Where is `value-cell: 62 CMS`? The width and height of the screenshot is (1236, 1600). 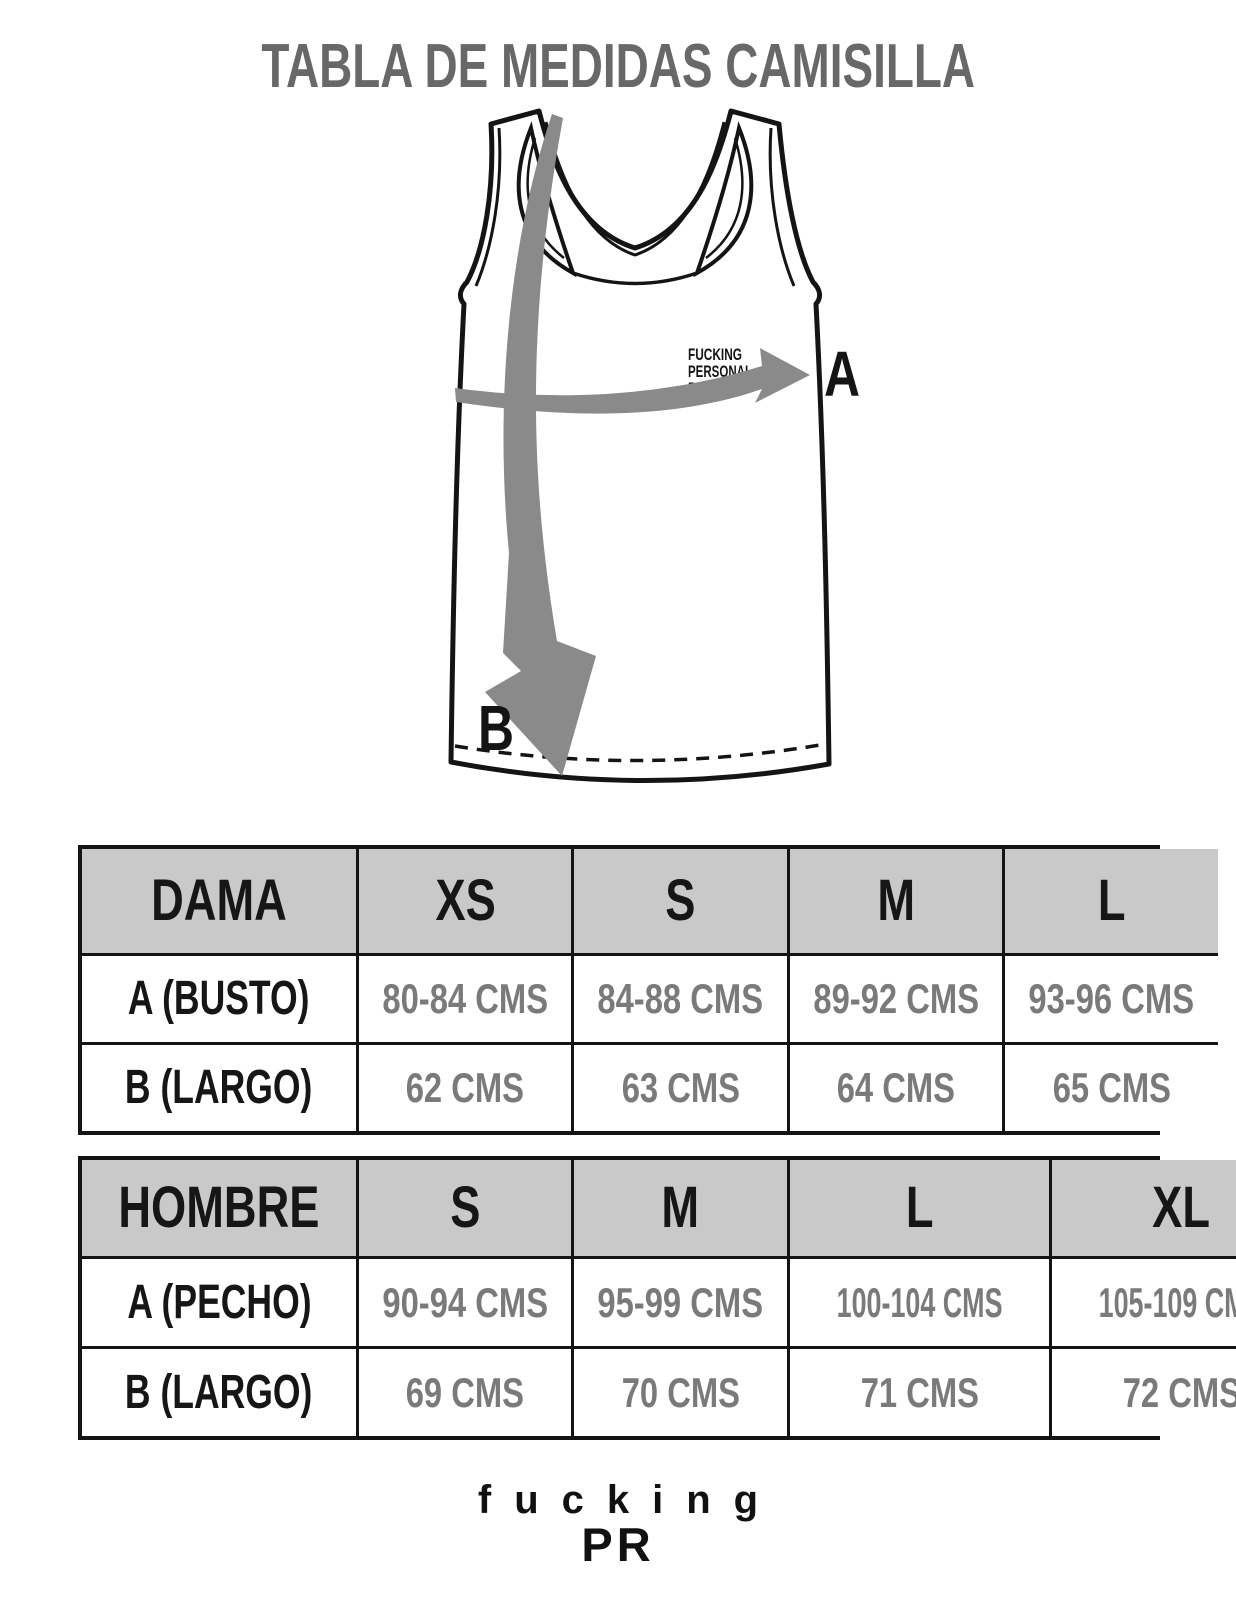 value-cell: 62 CMS is located at coordinates (464, 1086).